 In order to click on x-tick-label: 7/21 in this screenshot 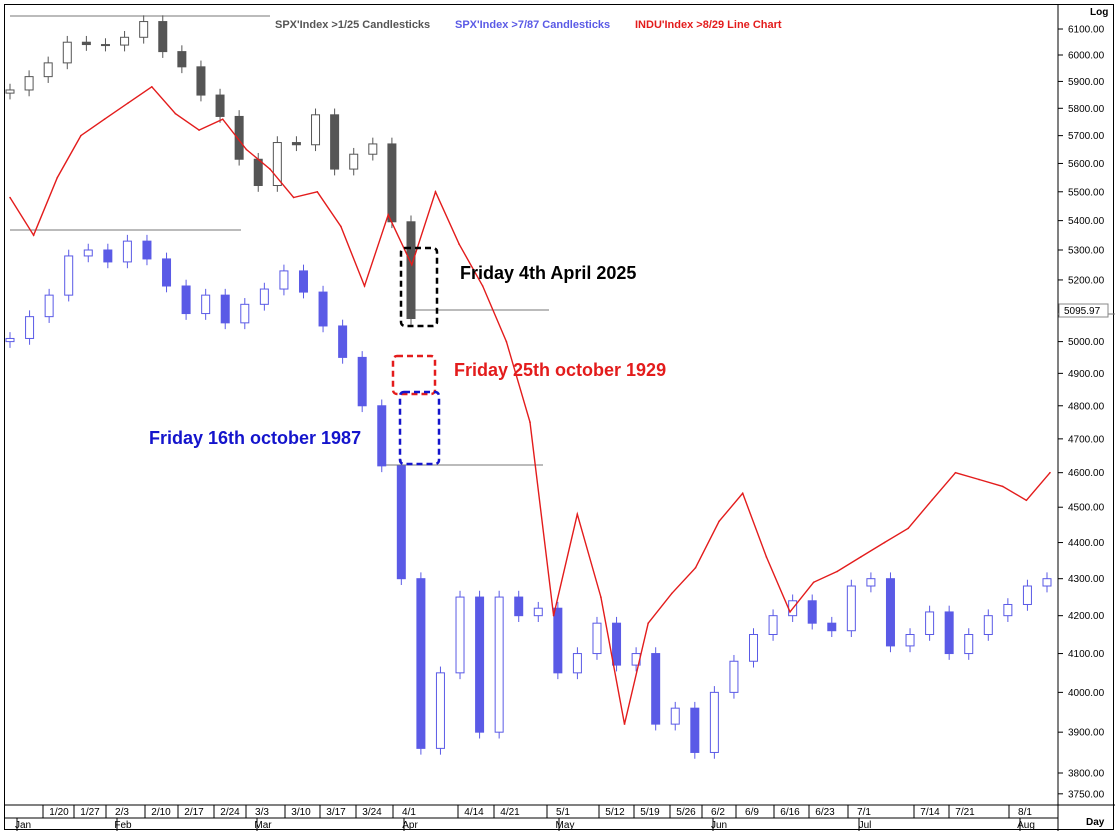, I will do `click(965, 812)`.